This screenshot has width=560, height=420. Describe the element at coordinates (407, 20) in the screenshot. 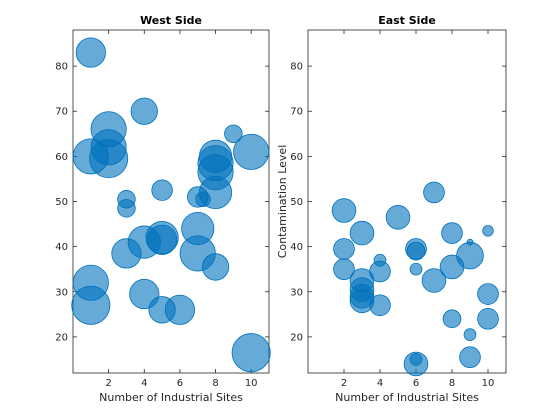

I see `east-chart-title: East Side` at that location.